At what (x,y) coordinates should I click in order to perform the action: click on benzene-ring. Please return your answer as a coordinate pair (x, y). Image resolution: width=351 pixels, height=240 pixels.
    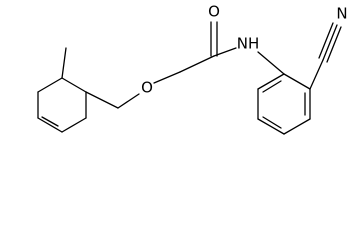
    Looking at the image, I should click on (284, 104).